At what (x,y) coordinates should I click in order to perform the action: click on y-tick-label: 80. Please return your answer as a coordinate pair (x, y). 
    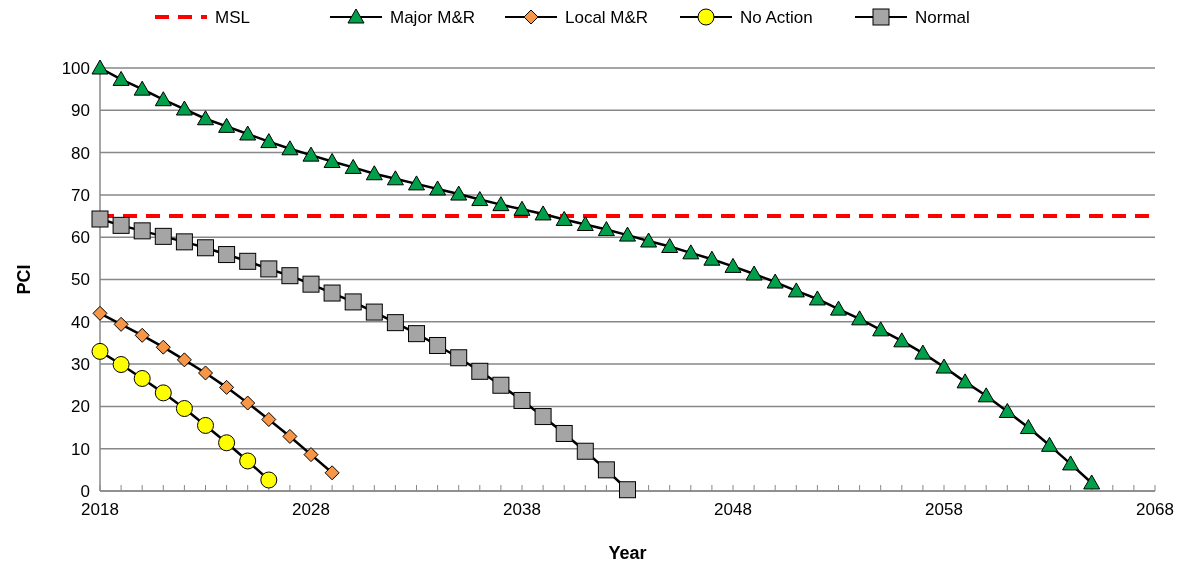
    Looking at the image, I should click on (80, 153).